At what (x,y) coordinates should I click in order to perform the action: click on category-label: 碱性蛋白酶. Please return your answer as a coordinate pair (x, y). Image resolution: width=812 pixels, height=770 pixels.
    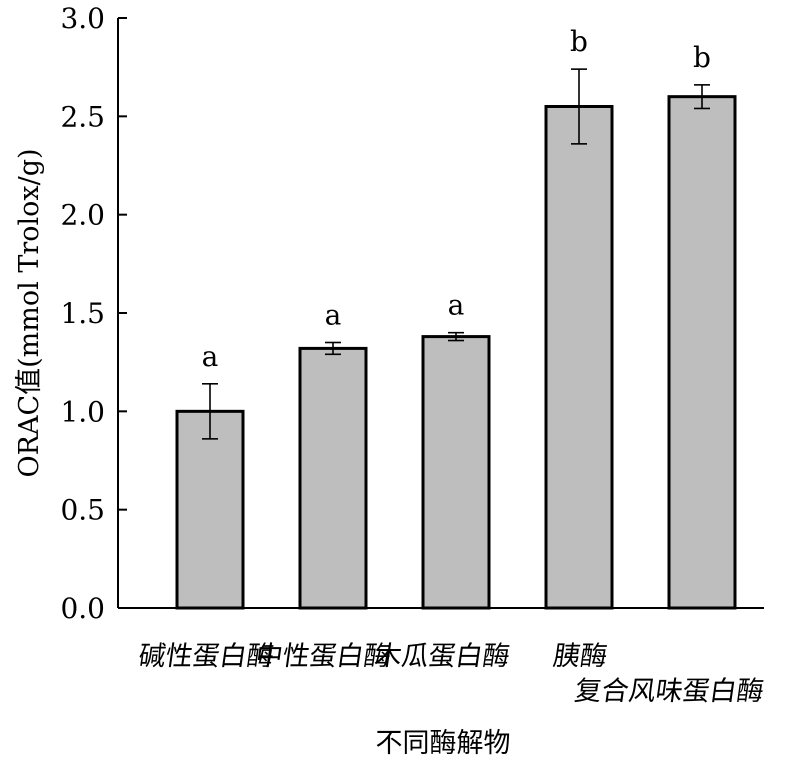
    Looking at the image, I should click on (206, 656).